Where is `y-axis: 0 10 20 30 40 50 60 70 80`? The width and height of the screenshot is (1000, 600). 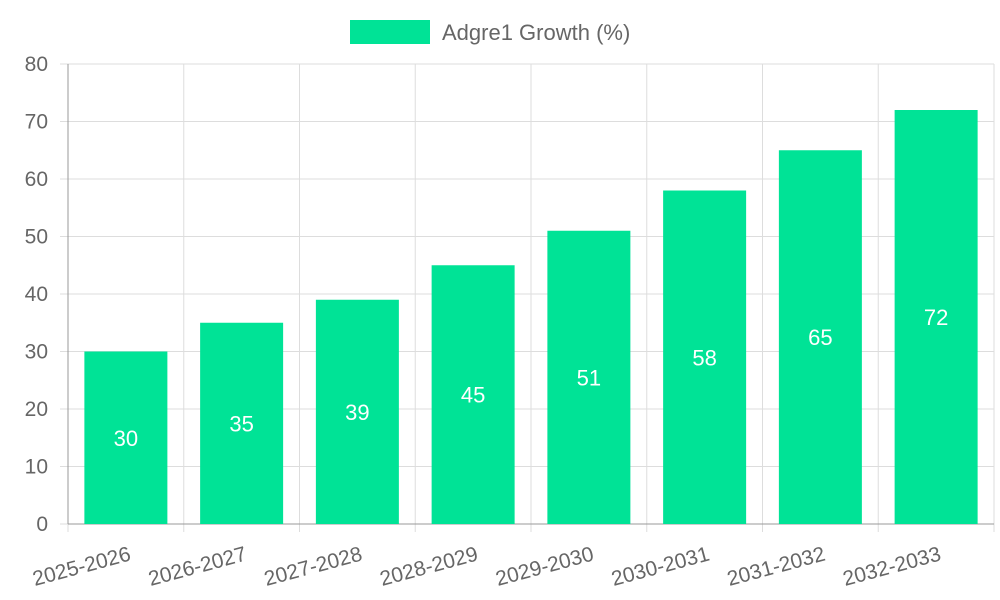 y-axis: 0 10 20 30 40 50 60 70 80 is located at coordinates (47, 294).